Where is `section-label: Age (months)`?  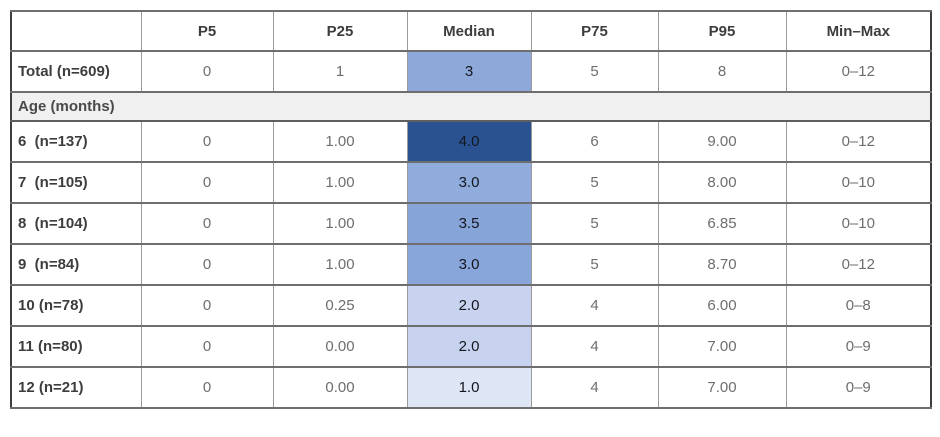
section-label: Age (months) is located at coordinates (471, 106).